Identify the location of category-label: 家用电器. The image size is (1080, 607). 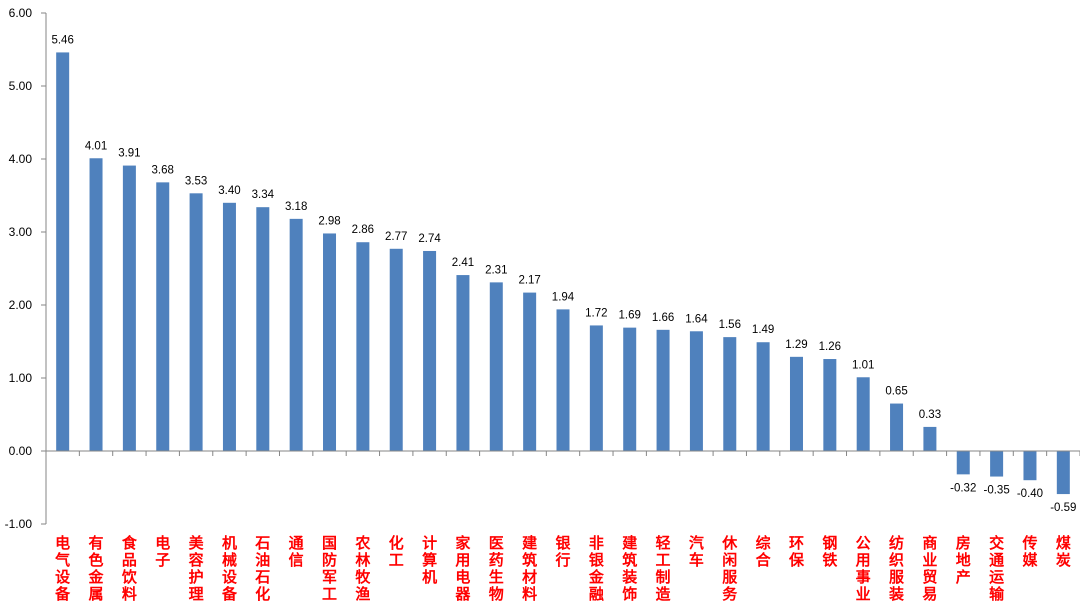
(462, 568).